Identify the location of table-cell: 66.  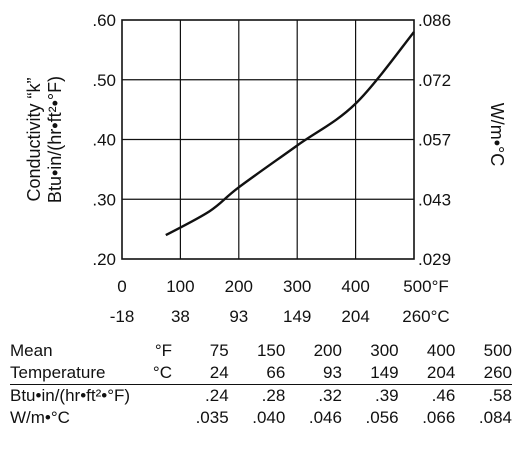
(257, 373).